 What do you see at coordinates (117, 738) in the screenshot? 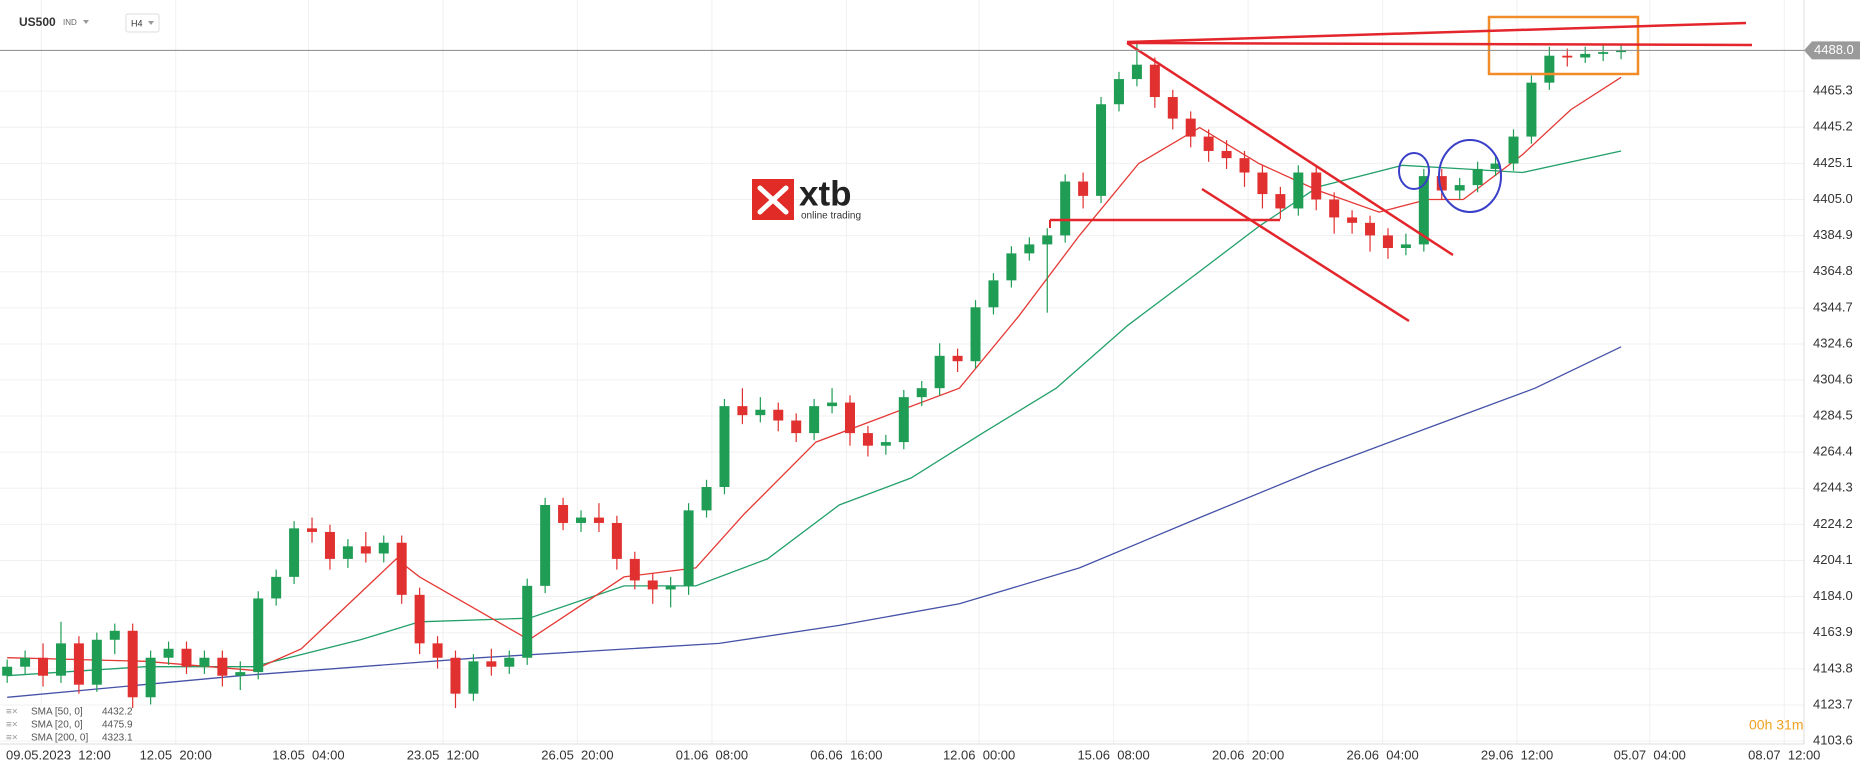
I see `legend-value: 4323.1` at bounding box center [117, 738].